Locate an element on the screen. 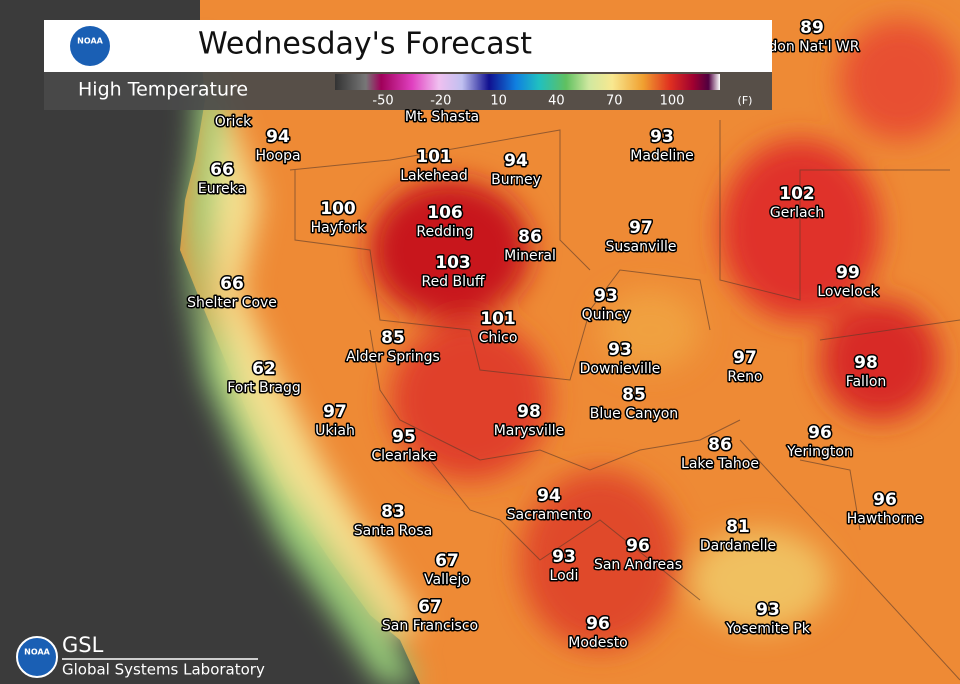  city-temp: 100 is located at coordinates (338, 209).